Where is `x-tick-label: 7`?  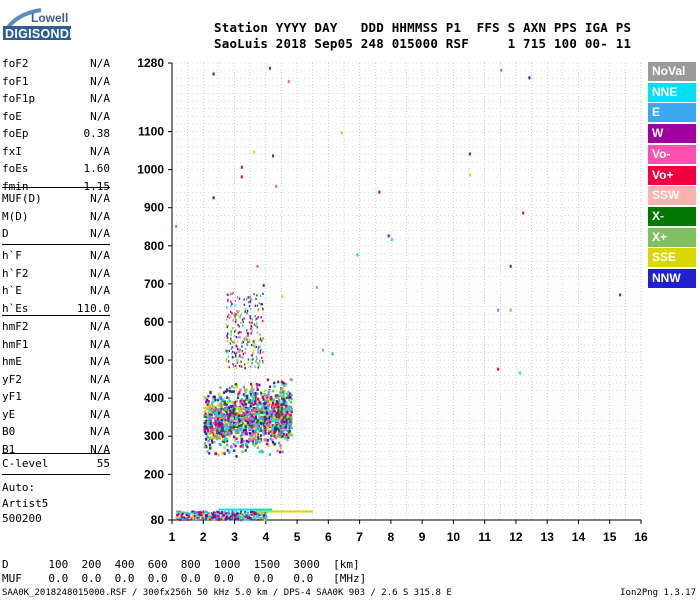 x-tick-label: 7 is located at coordinates (359, 537).